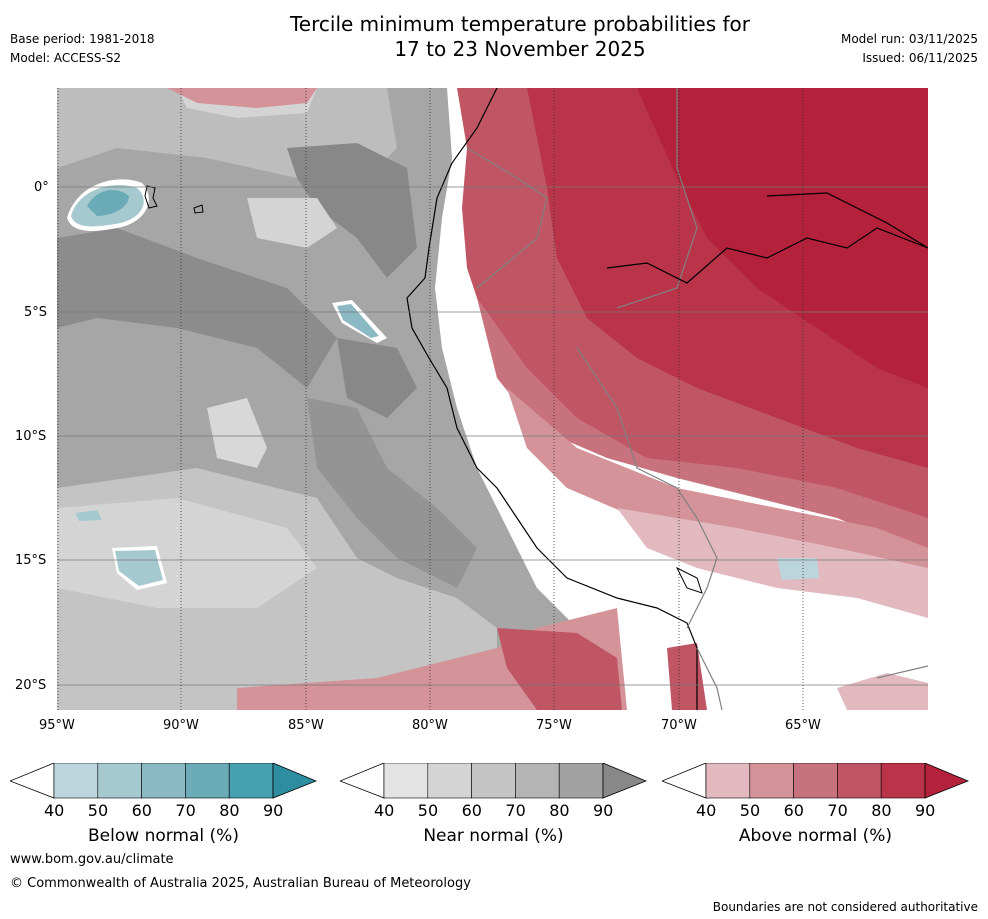  What do you see at coordinates (92, 859) in the screenshot?
I see `website-link: www.bom.gov.au/climate` at bounding box center [92, 859].